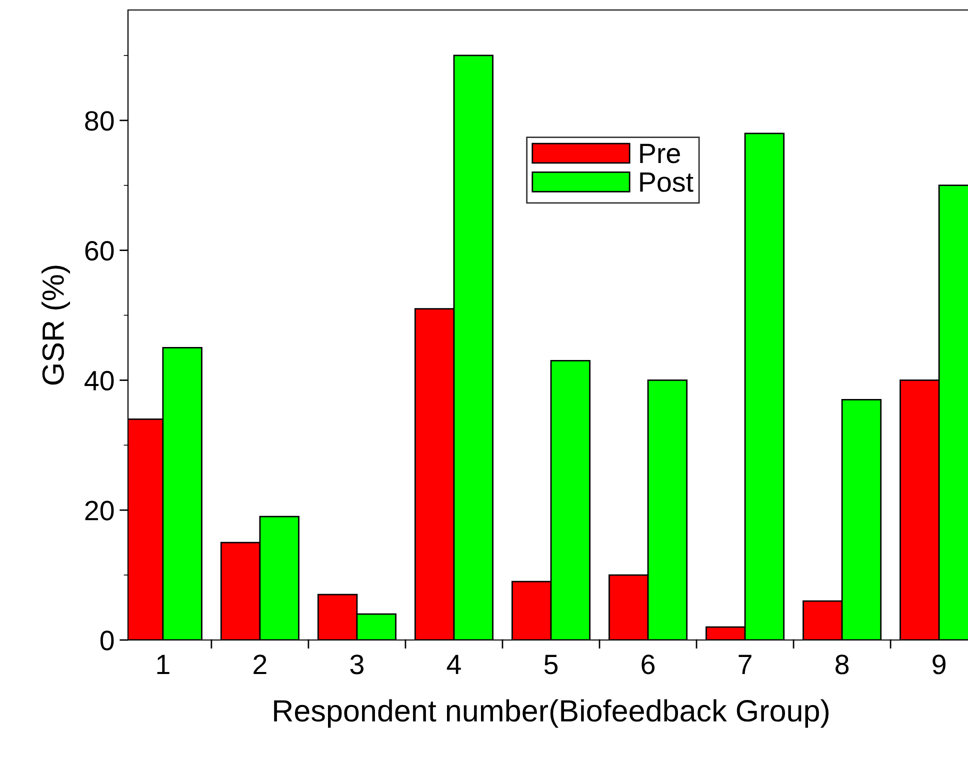 Image resolution: width=968 pixels, height=757 pixels. Describe the element at coordinates (453, 664) in the screenshot. I see `x-tick-label: 4` at that location.